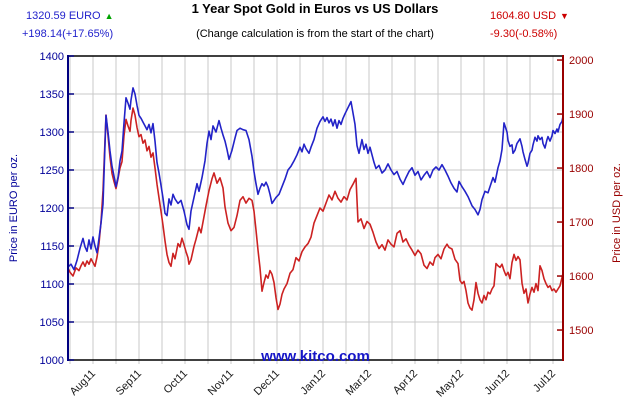  What do you see at coordinates (52, 57) in the screenshot?
I see `left-axis-tick-label: 1400` at bounding box center [52, 57].